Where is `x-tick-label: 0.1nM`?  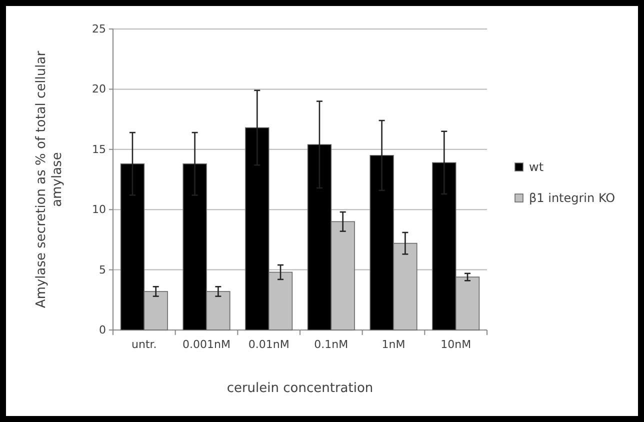
x-tick-label: 0.1nM is located at coordinates (331, 344).